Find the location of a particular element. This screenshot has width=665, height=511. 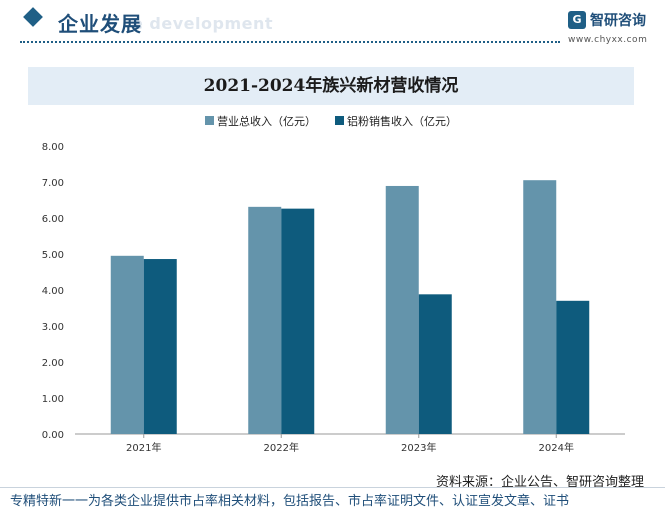

legend-label-aluminum: 铝粉销售收入（亿元） is located at coordinates (402, 121).